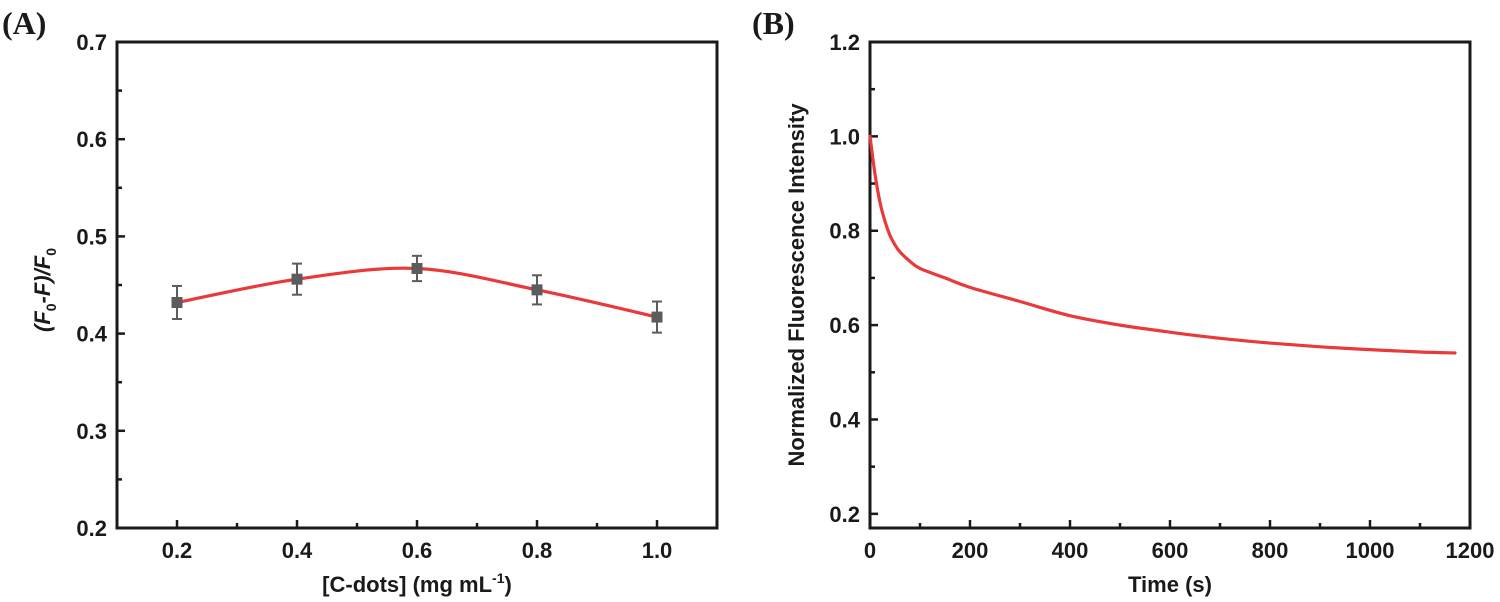  Describe the element at coordinates (844, 42) in the screenshot. I see `panel-b-y-tick-label: 1.2` at that location.